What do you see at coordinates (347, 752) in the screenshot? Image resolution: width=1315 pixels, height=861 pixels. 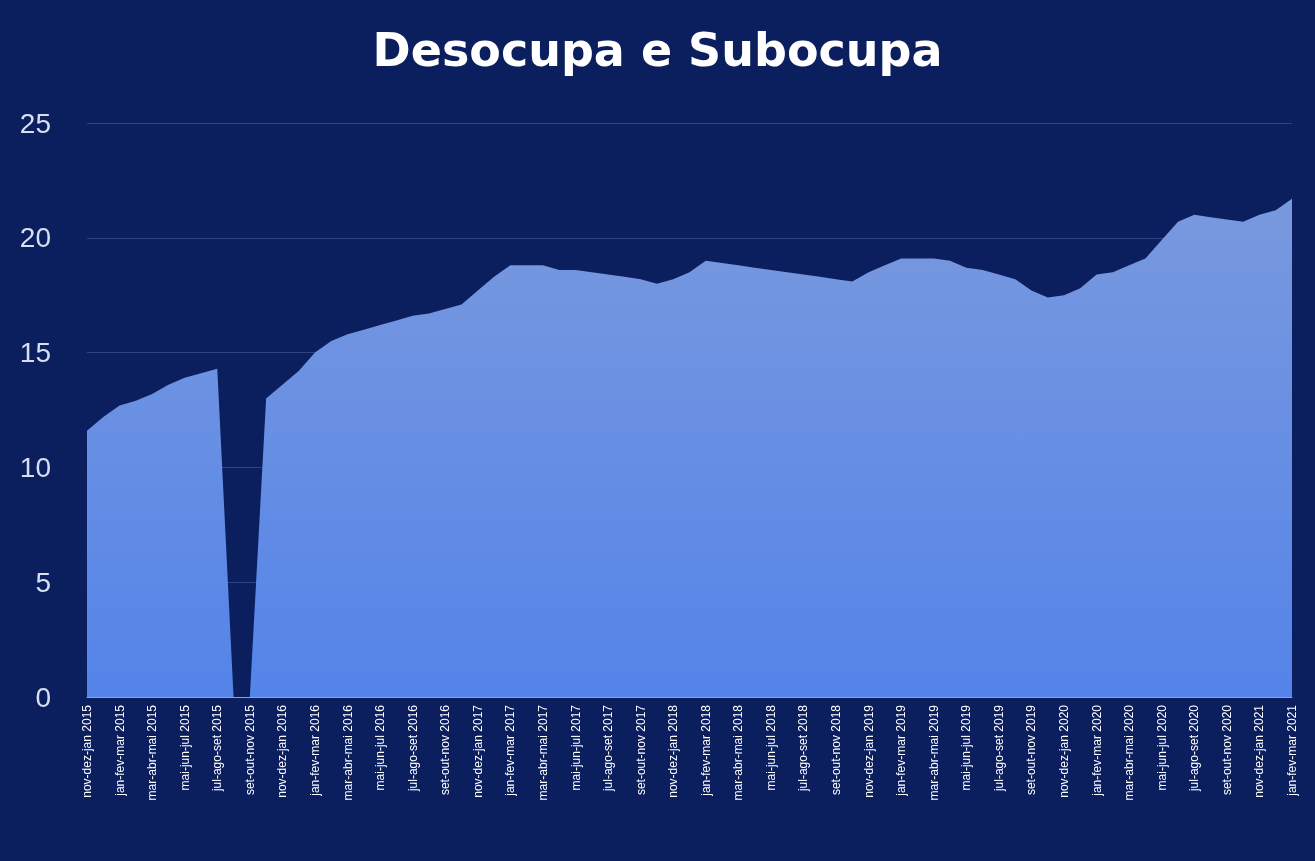 I see `x-tick-label: mar-abr-mai 2016` at bounding box center [347, 752].